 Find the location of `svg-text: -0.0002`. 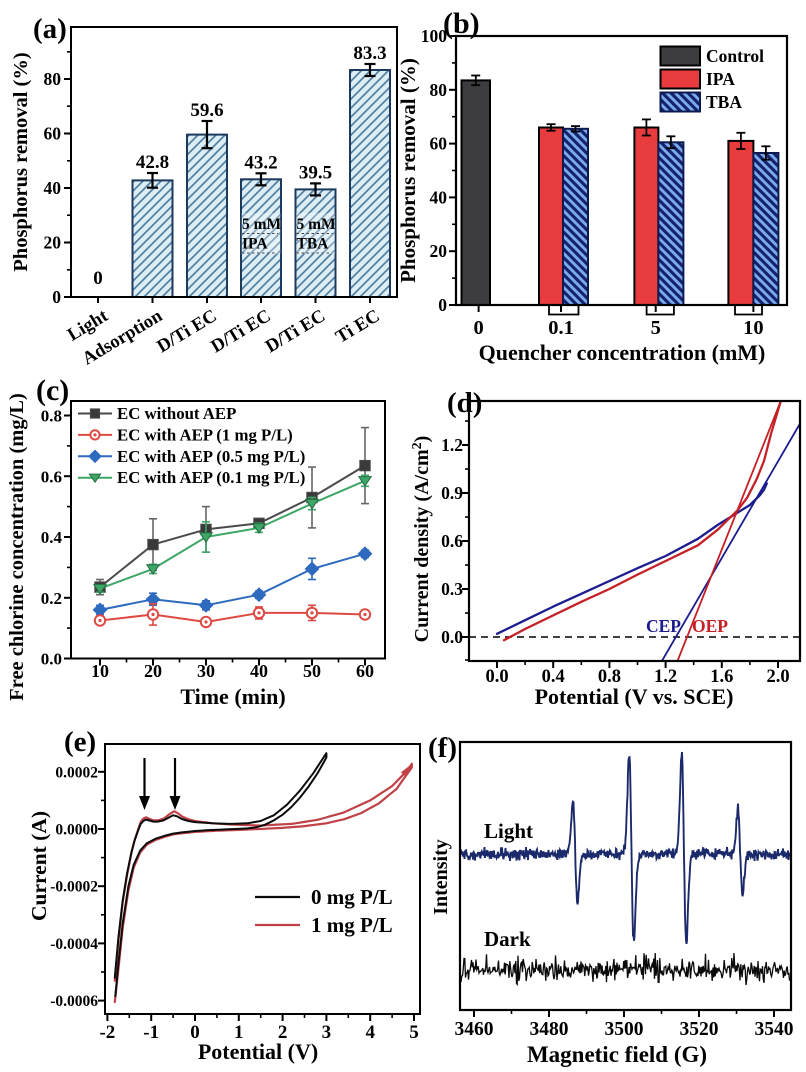

svg-text: -0.0002 is located at coordinates (74, 887).